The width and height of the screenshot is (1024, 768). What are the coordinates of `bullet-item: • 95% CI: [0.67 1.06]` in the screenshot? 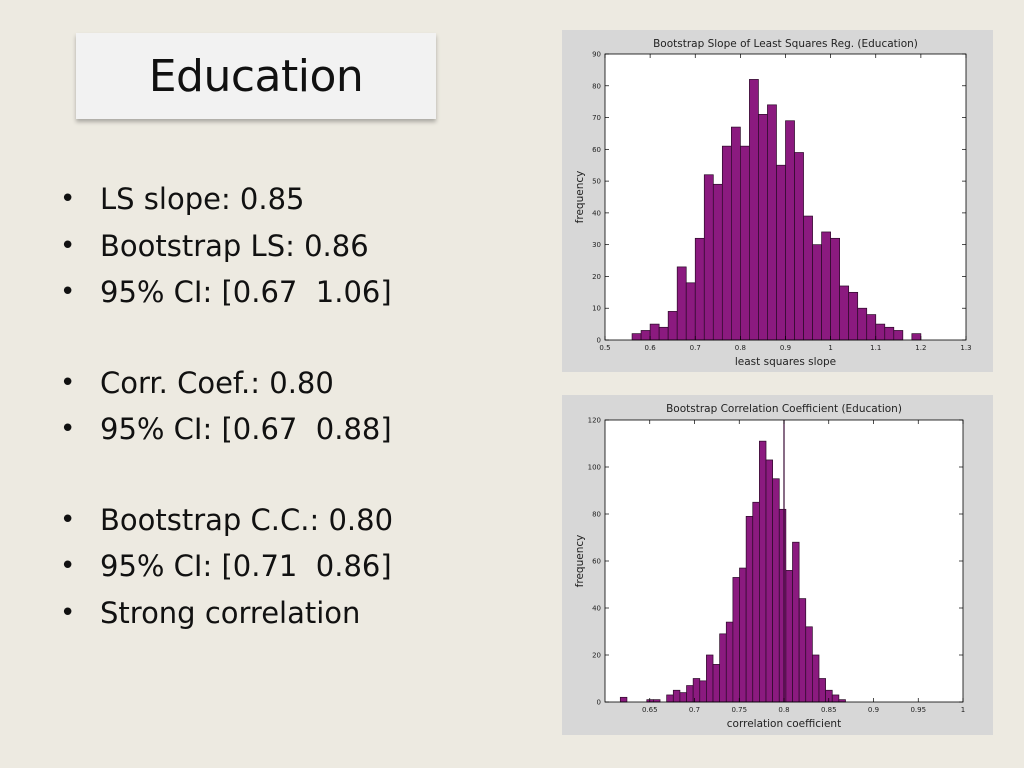 It's located at (295, 292).